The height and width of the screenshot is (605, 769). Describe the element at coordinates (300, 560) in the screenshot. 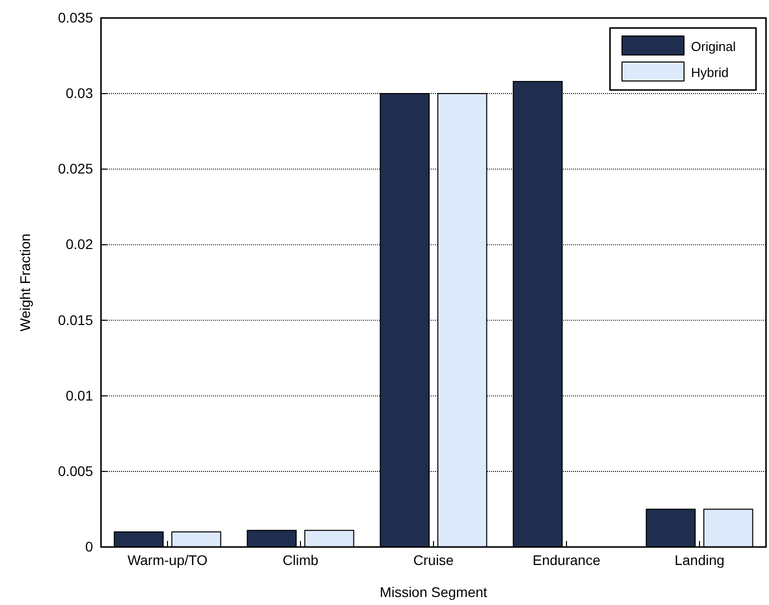

I see `x-tick-label: Climb` at that location.